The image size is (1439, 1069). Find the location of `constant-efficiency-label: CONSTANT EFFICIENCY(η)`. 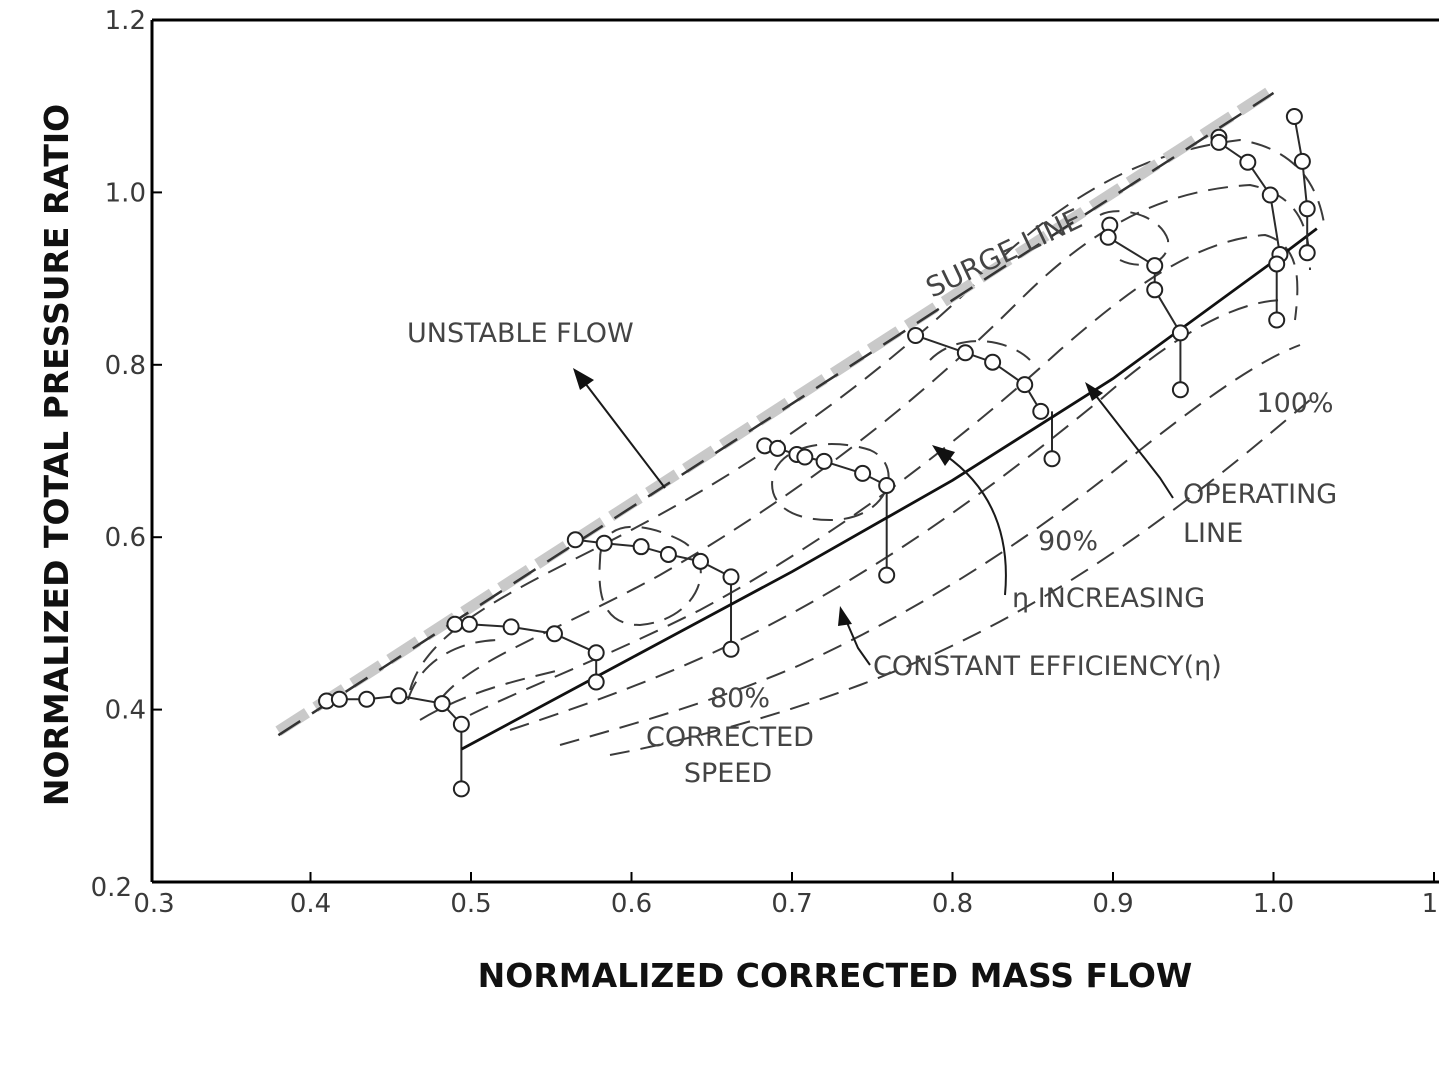

constant-efficiency-label: CONSTANT EFFICIENCY(η) is located at coordinates (1047, 666).